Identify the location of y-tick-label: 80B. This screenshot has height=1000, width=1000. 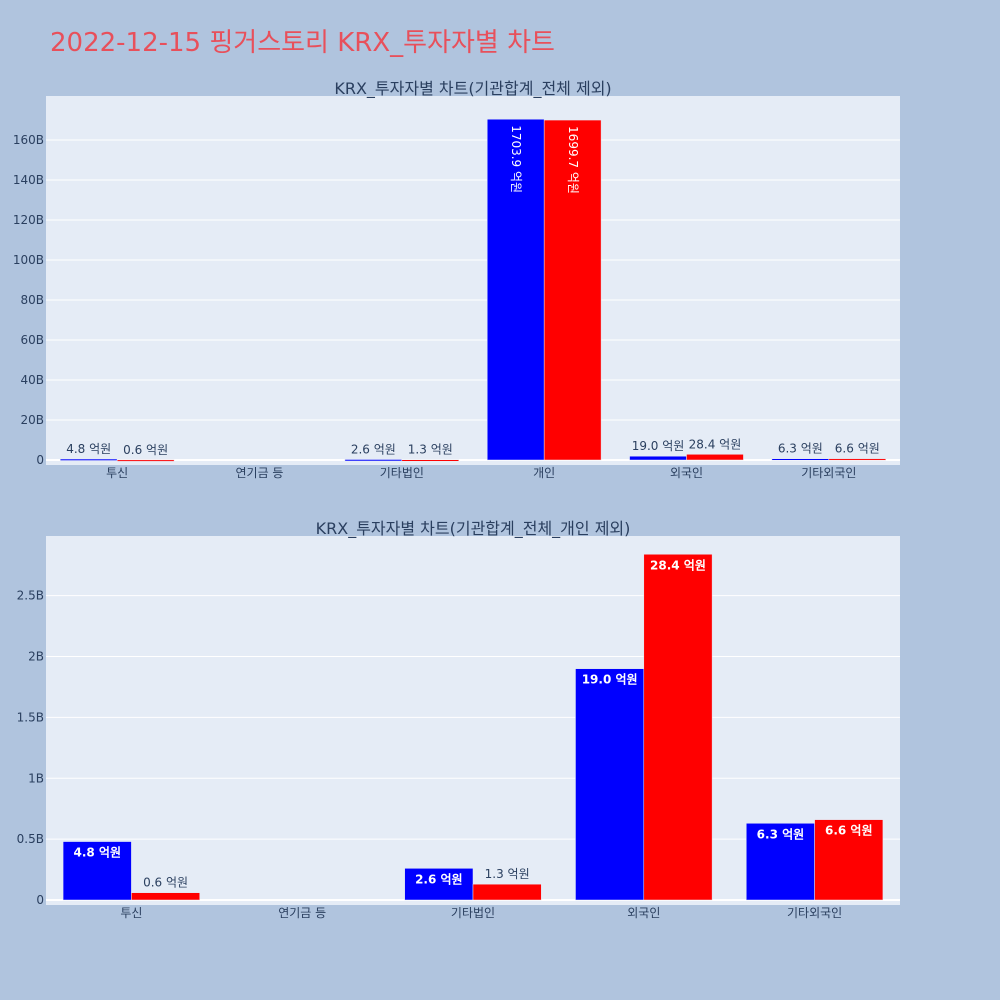
(32, 300).